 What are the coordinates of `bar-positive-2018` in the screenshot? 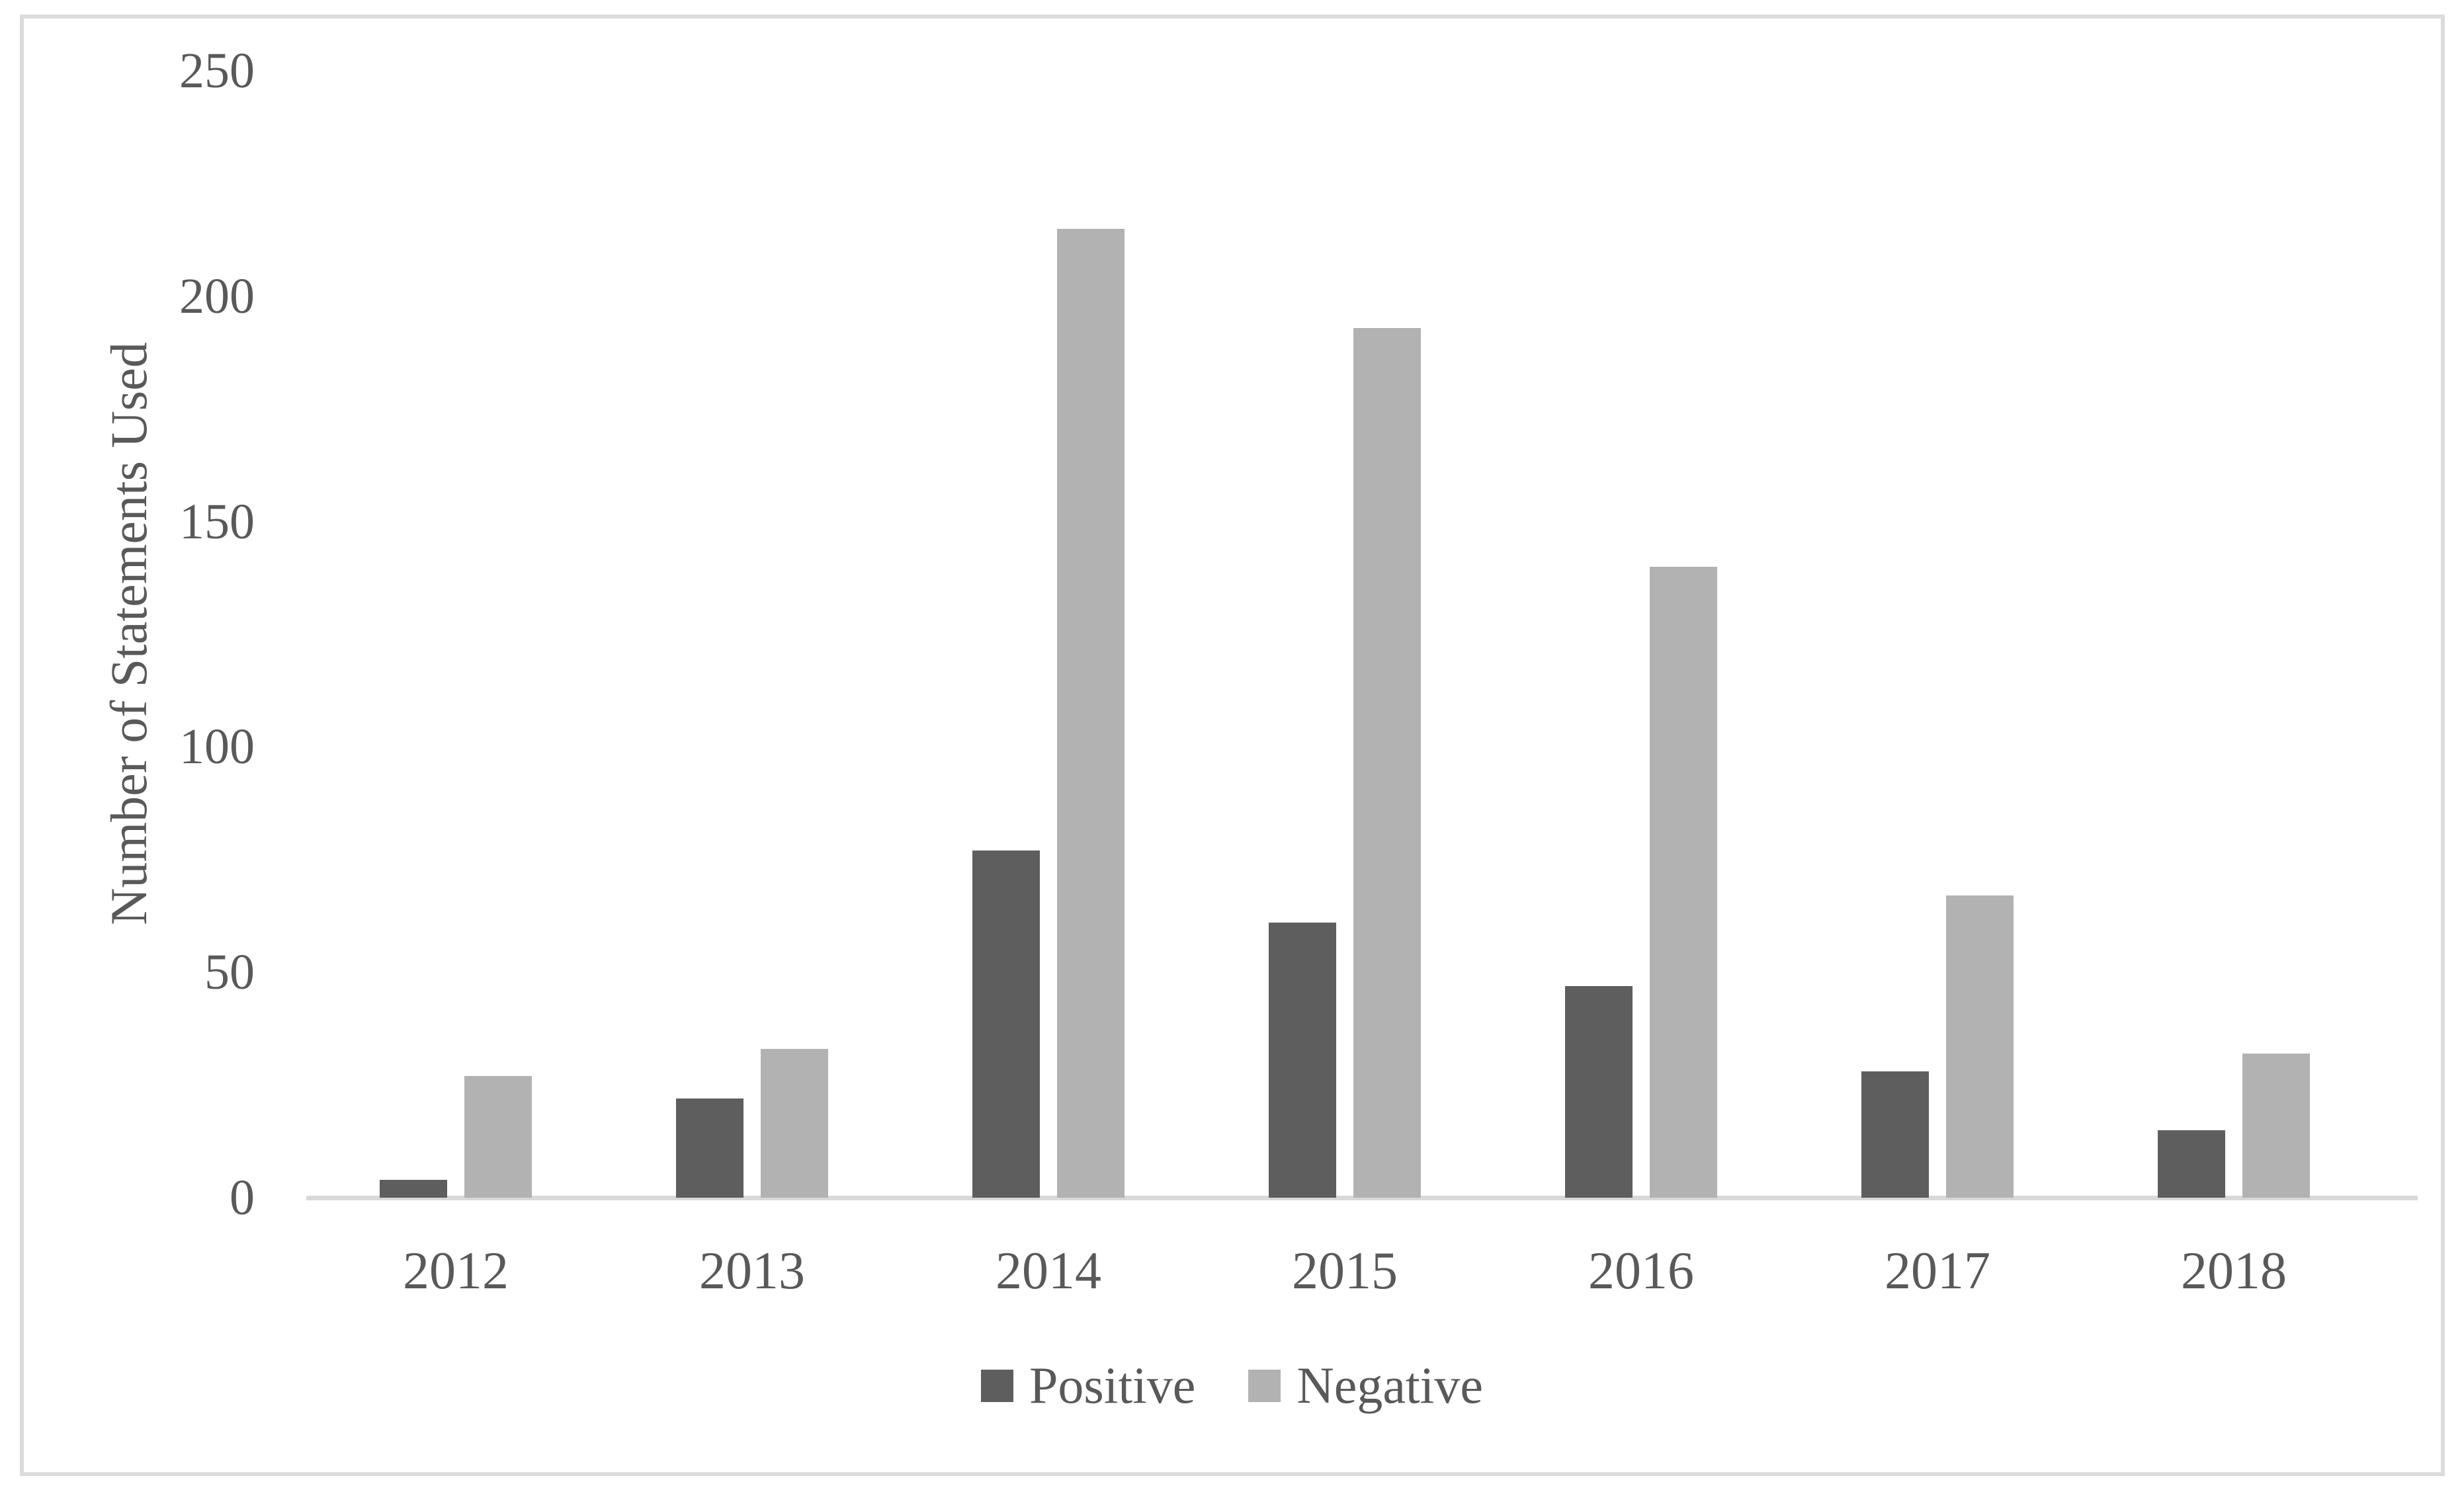 It's located at (2191, 1164).